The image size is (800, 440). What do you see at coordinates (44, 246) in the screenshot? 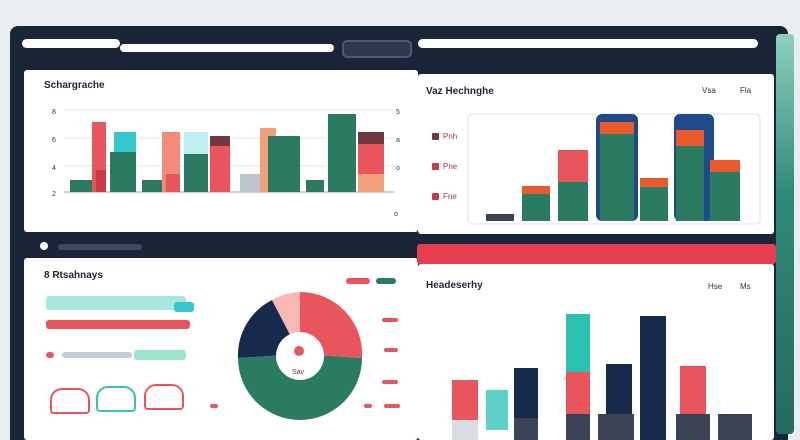
I see `status-dot-icon` at bounding box center [44, 246].